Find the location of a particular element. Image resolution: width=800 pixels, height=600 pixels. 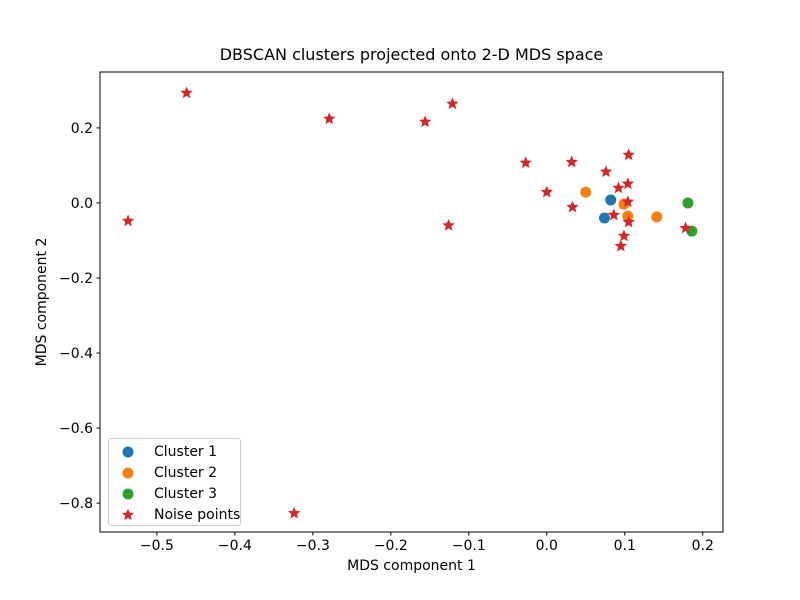

legend-item-cluster-2: Cluster 2 is located at coordinates (174, 472).